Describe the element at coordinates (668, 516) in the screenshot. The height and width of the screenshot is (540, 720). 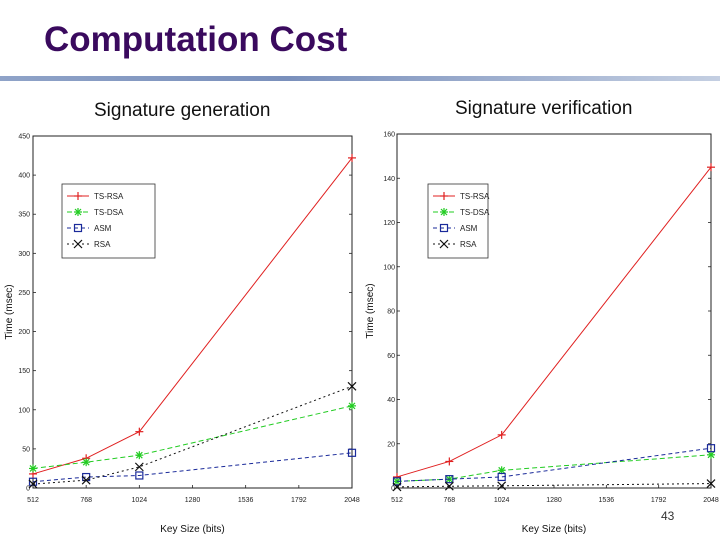
I see `page-number: 43` at that location.